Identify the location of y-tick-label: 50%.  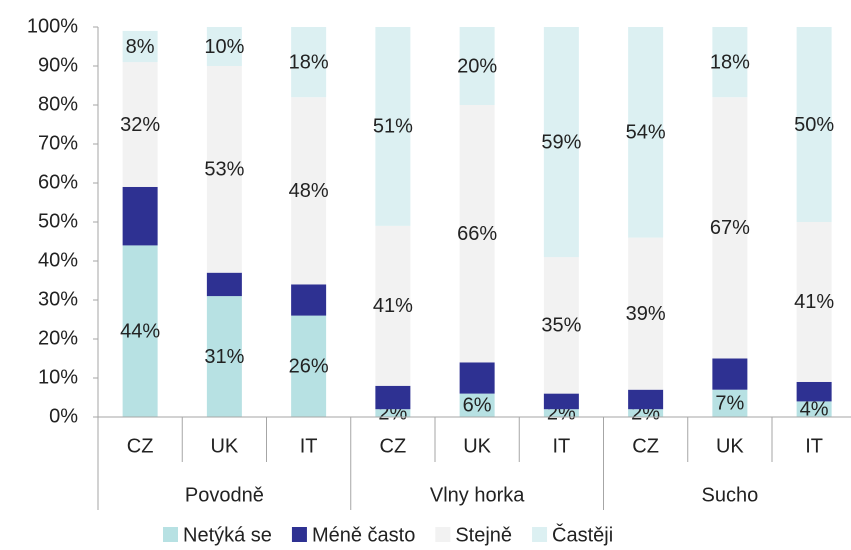
(58, 221).